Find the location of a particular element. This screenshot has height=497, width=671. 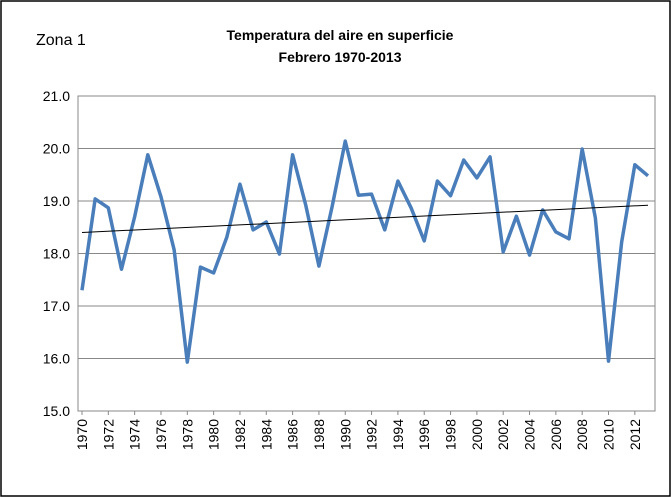

chart-subtitle: Febrero 1970-2013 is located at coordinates (340, 57).